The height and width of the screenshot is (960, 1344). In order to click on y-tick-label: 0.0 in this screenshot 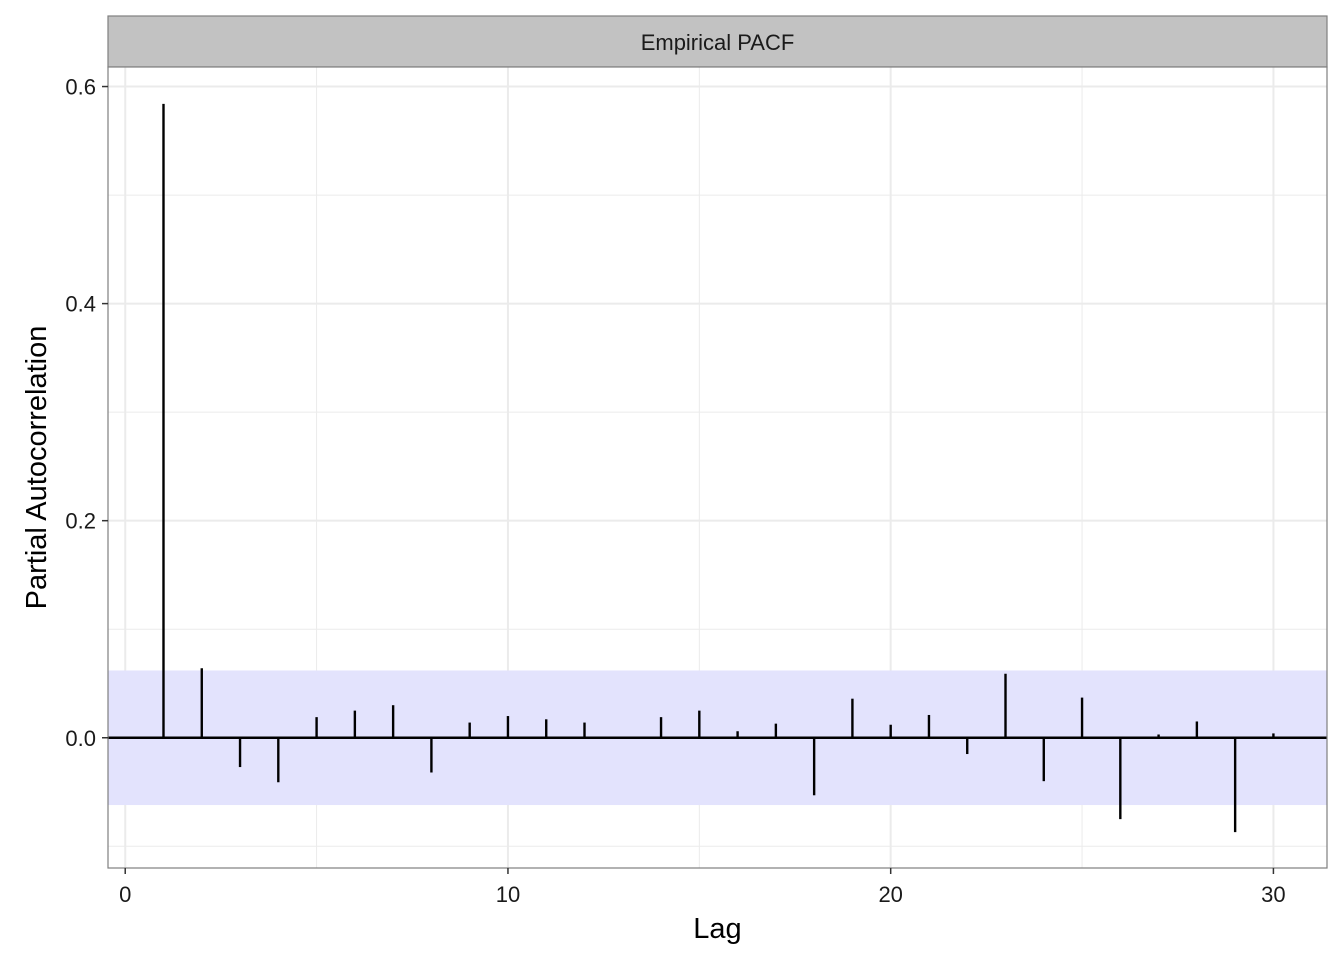, I will do `click(80, 738)`.